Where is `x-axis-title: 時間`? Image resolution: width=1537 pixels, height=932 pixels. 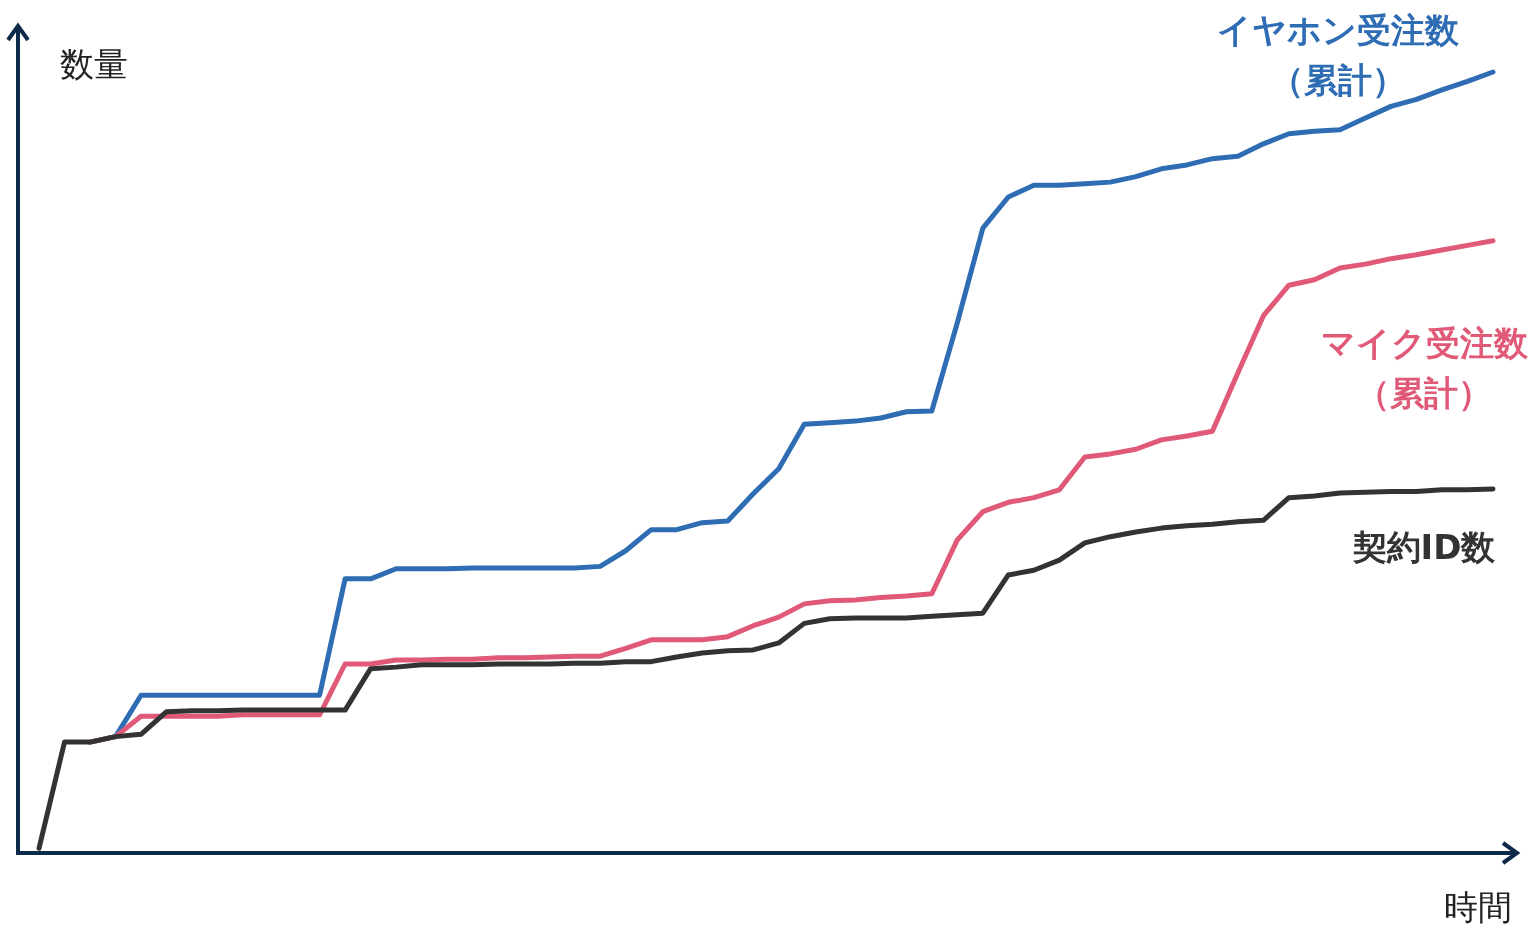 x-axis-title: 時間 is located at coordinates (1478, 907).